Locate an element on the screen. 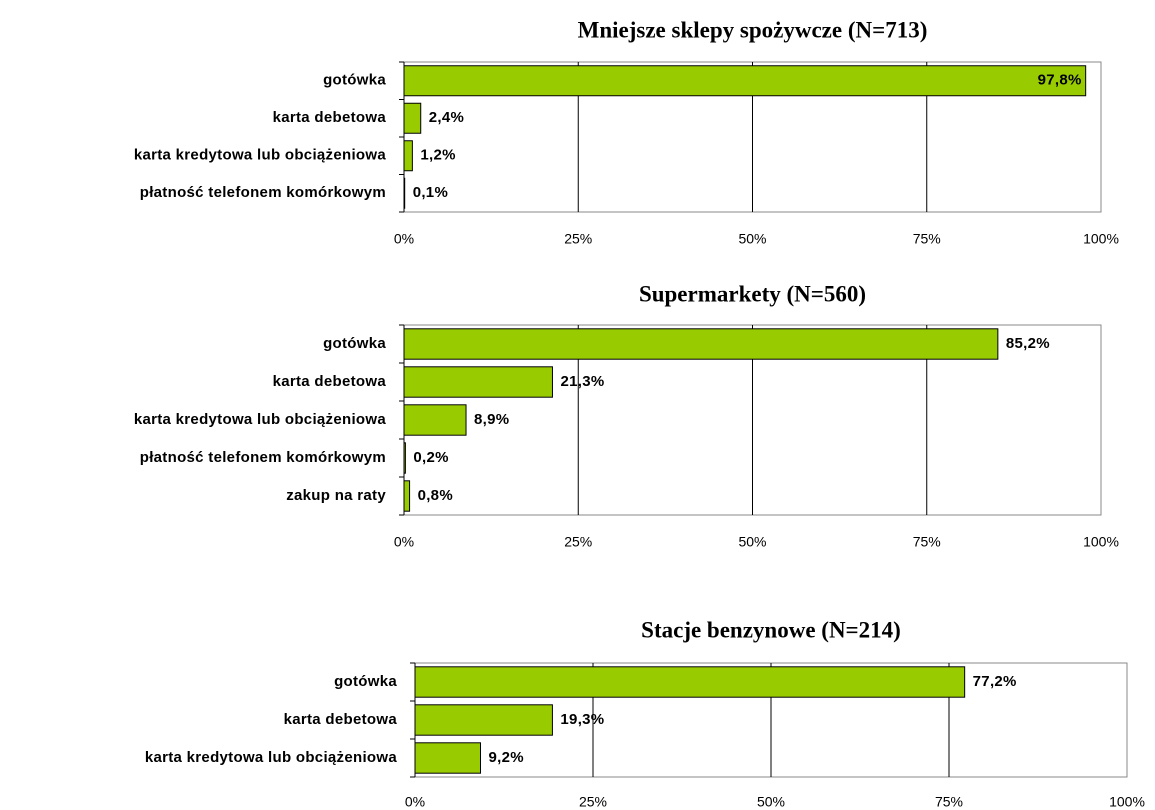  y-tick-label: zakup na raty is located at coordinates (336, 495).